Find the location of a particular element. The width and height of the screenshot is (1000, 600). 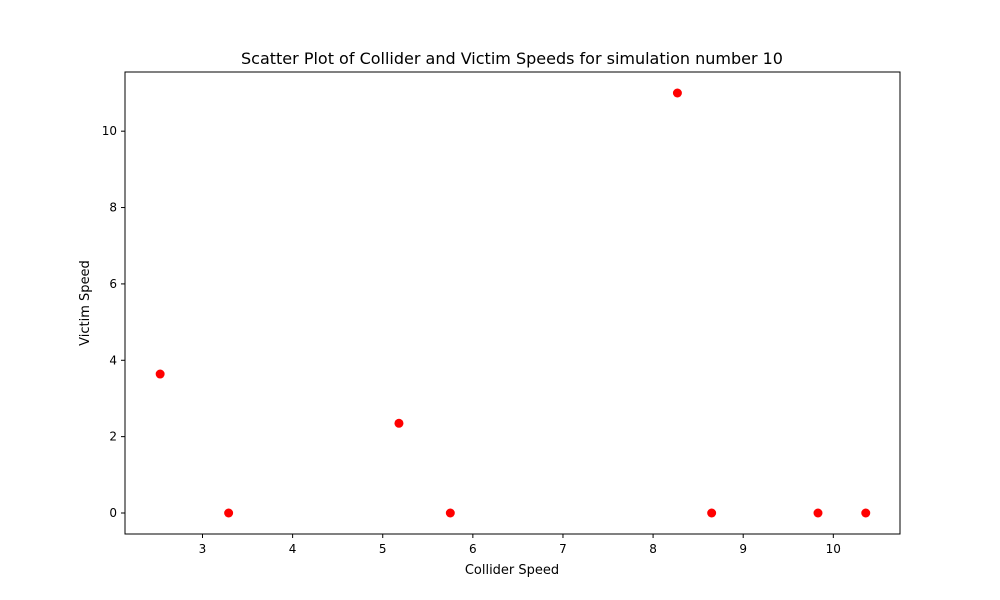

x-tick-label: 8 is located at coordinates (653, 549).